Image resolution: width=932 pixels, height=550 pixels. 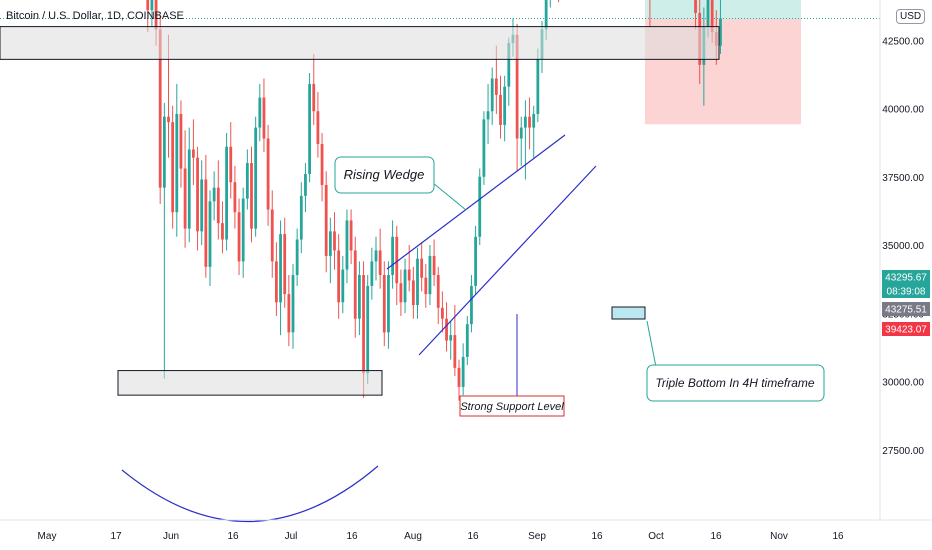 I want to click on triple-bottom-label: Triple Bottom In 4H timeframe, so click(x=734, y=383).